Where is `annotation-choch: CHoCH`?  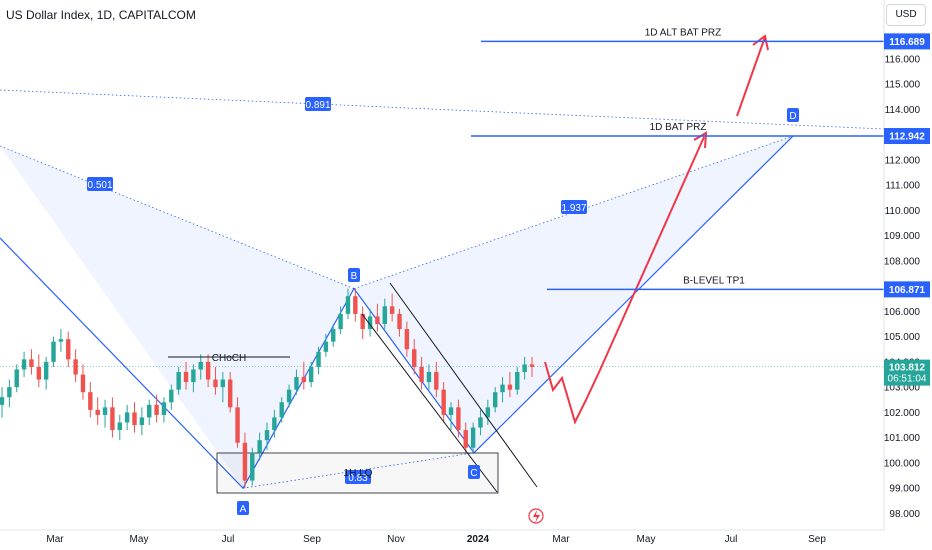 annotation-choch: CHoCH is located at coordinates (229, 358).